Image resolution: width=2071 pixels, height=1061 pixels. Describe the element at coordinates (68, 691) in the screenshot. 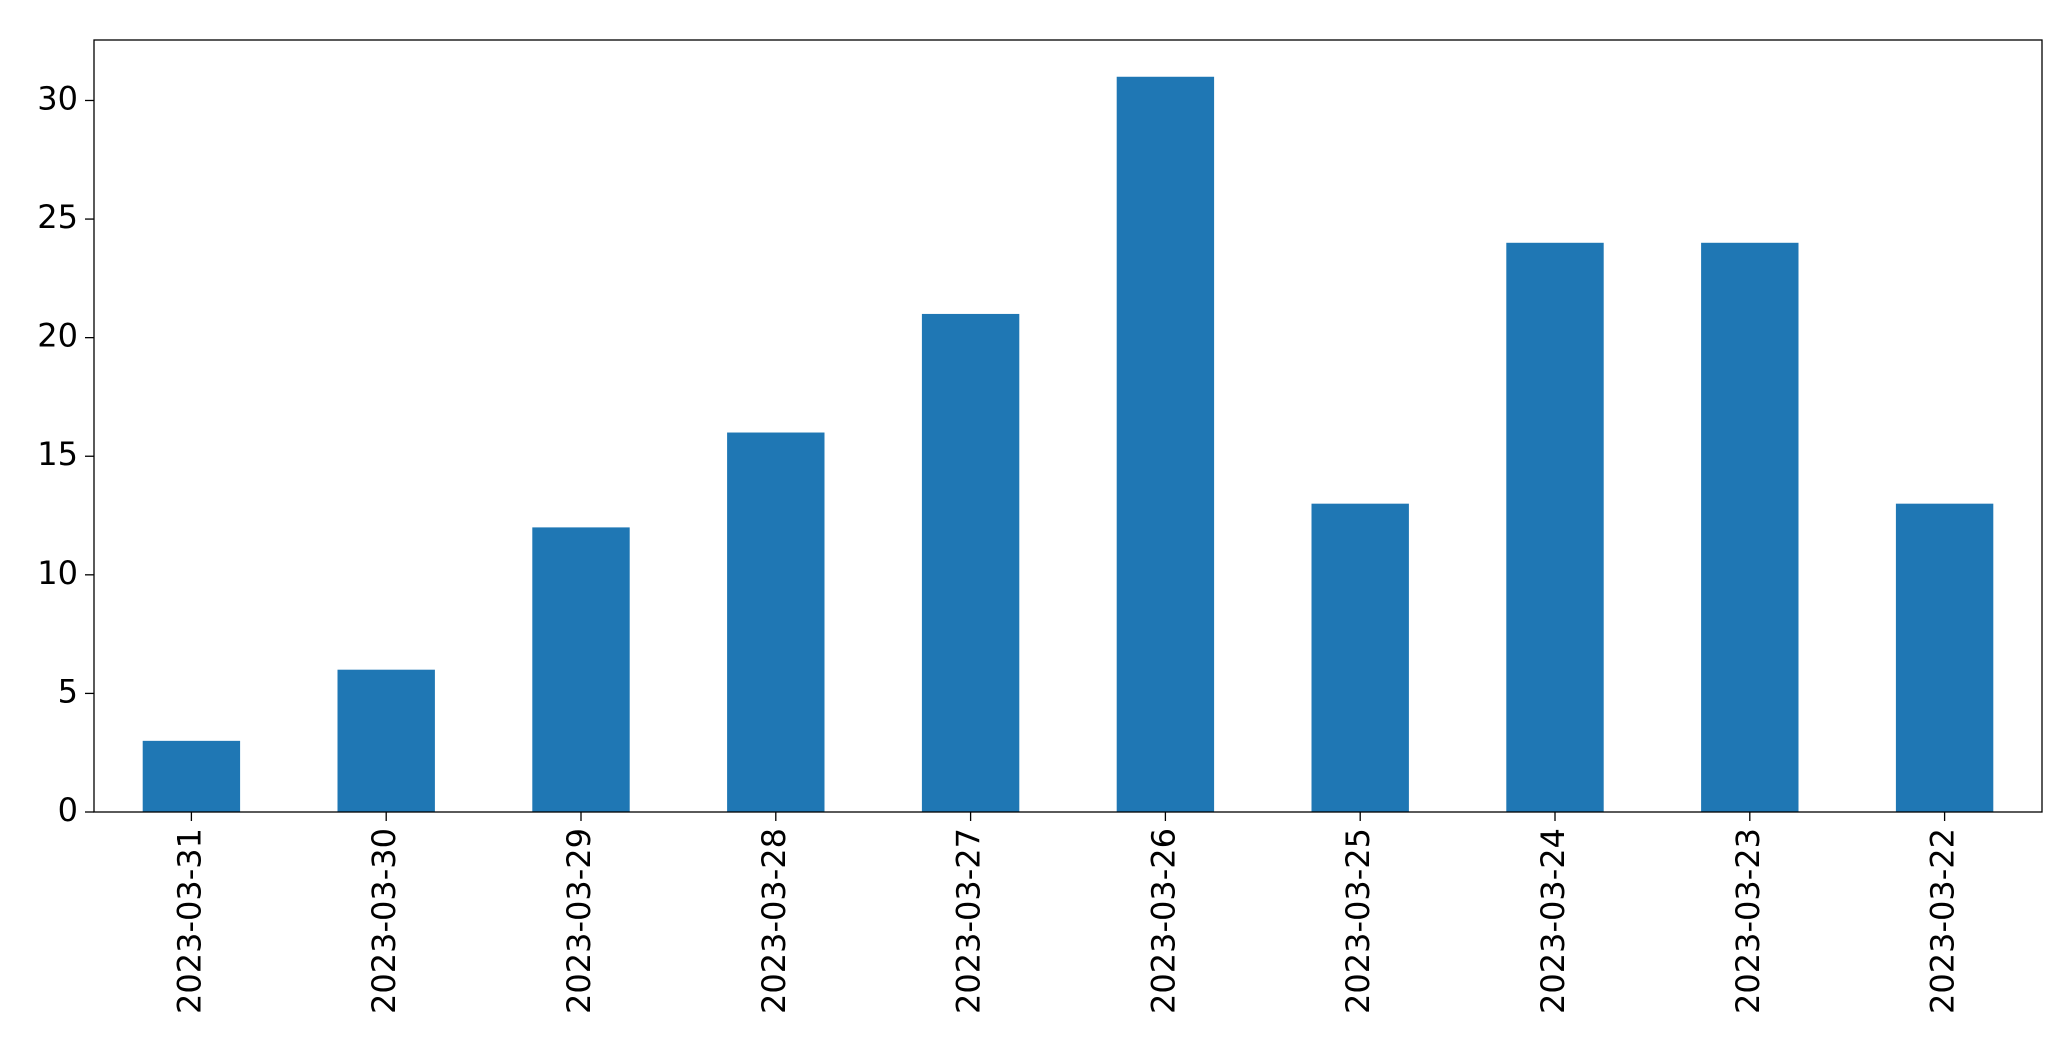

I see `y-tick-label: 5` at that location.